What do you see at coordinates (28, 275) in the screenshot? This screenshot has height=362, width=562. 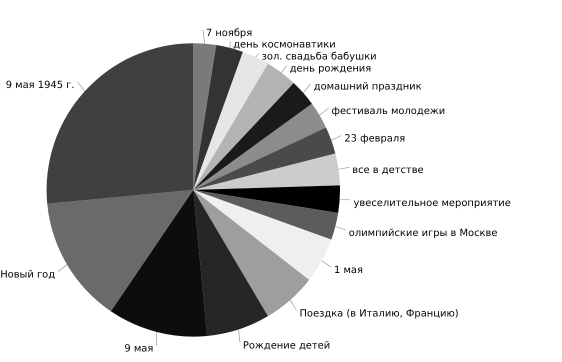 I see `slice-label: Новый год` at bounding box center [28, 275].